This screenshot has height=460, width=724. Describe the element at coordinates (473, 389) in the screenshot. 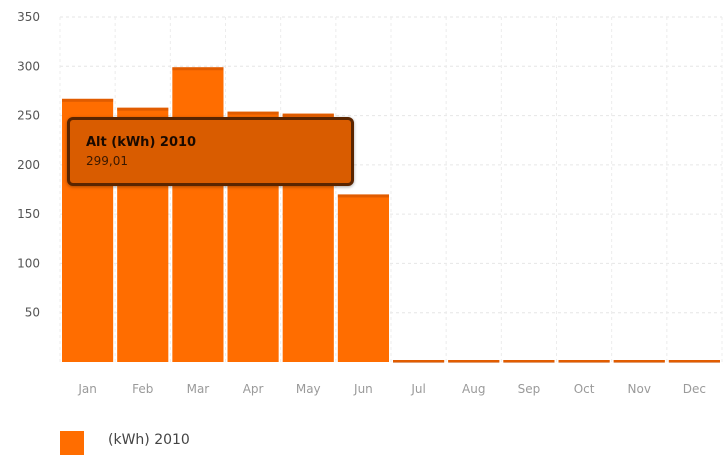

I see `x-tick-label: Aug` at that location.